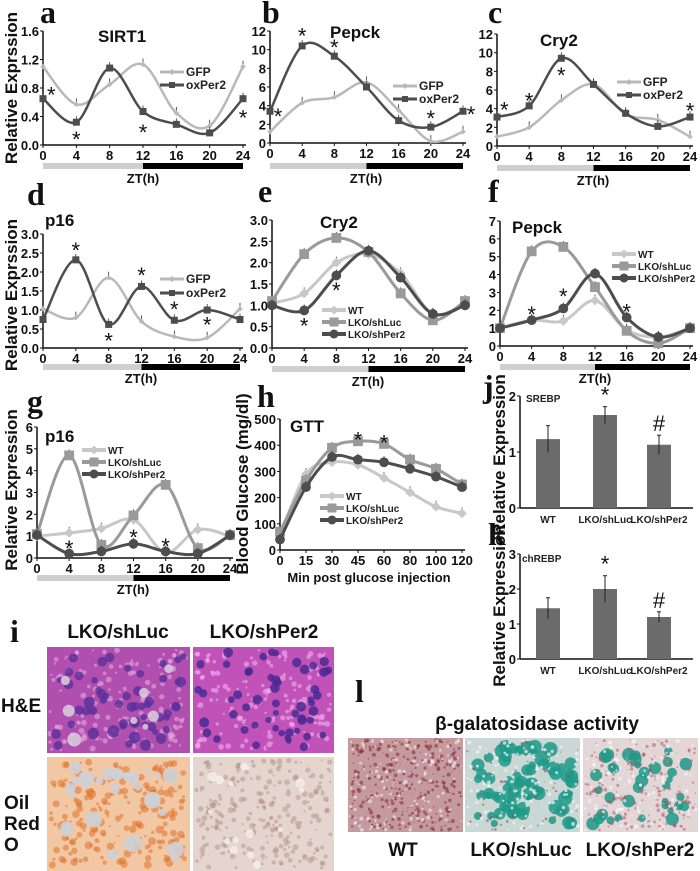  Describe the element at coordinates (29, 449) in the screenshot. I see `y-tick-label: 5` at that location.